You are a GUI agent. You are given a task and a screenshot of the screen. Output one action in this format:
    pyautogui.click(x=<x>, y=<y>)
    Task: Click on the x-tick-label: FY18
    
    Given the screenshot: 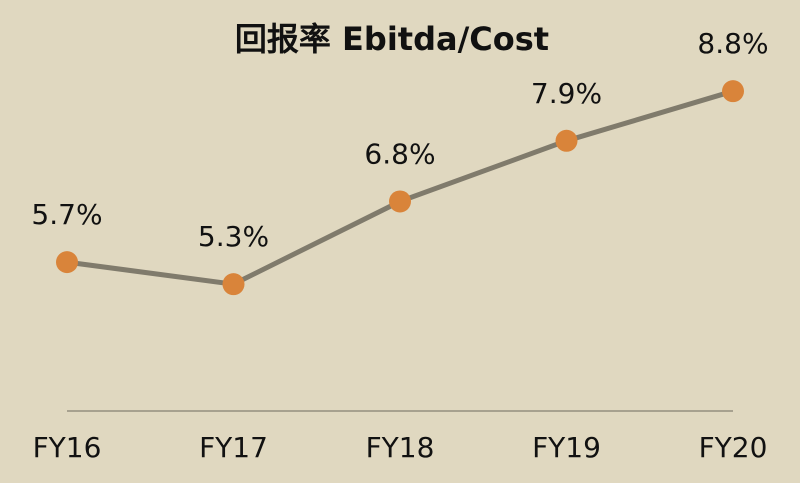 What is the action you would take?
    pyautogui.click(x=400, y=447)
    